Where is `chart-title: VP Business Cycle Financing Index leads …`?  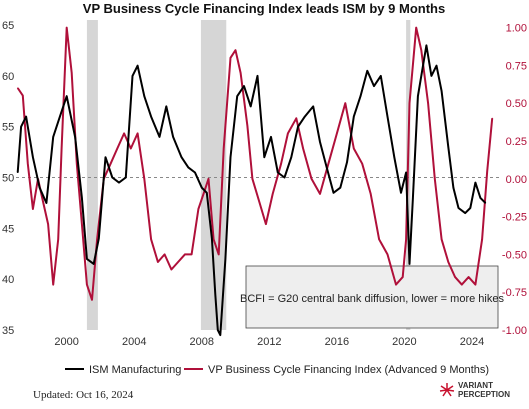
chart-title: VP Business Cycle Financing Index leads … is located at coordinates (264, 8).